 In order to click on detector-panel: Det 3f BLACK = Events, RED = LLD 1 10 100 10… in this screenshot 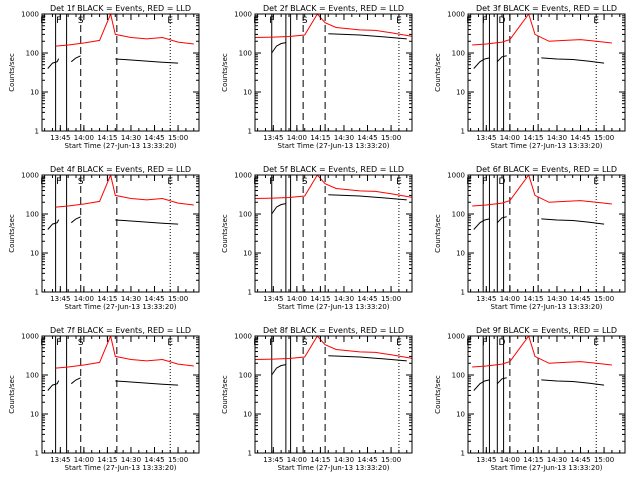, I will do `click(530, 77)`.